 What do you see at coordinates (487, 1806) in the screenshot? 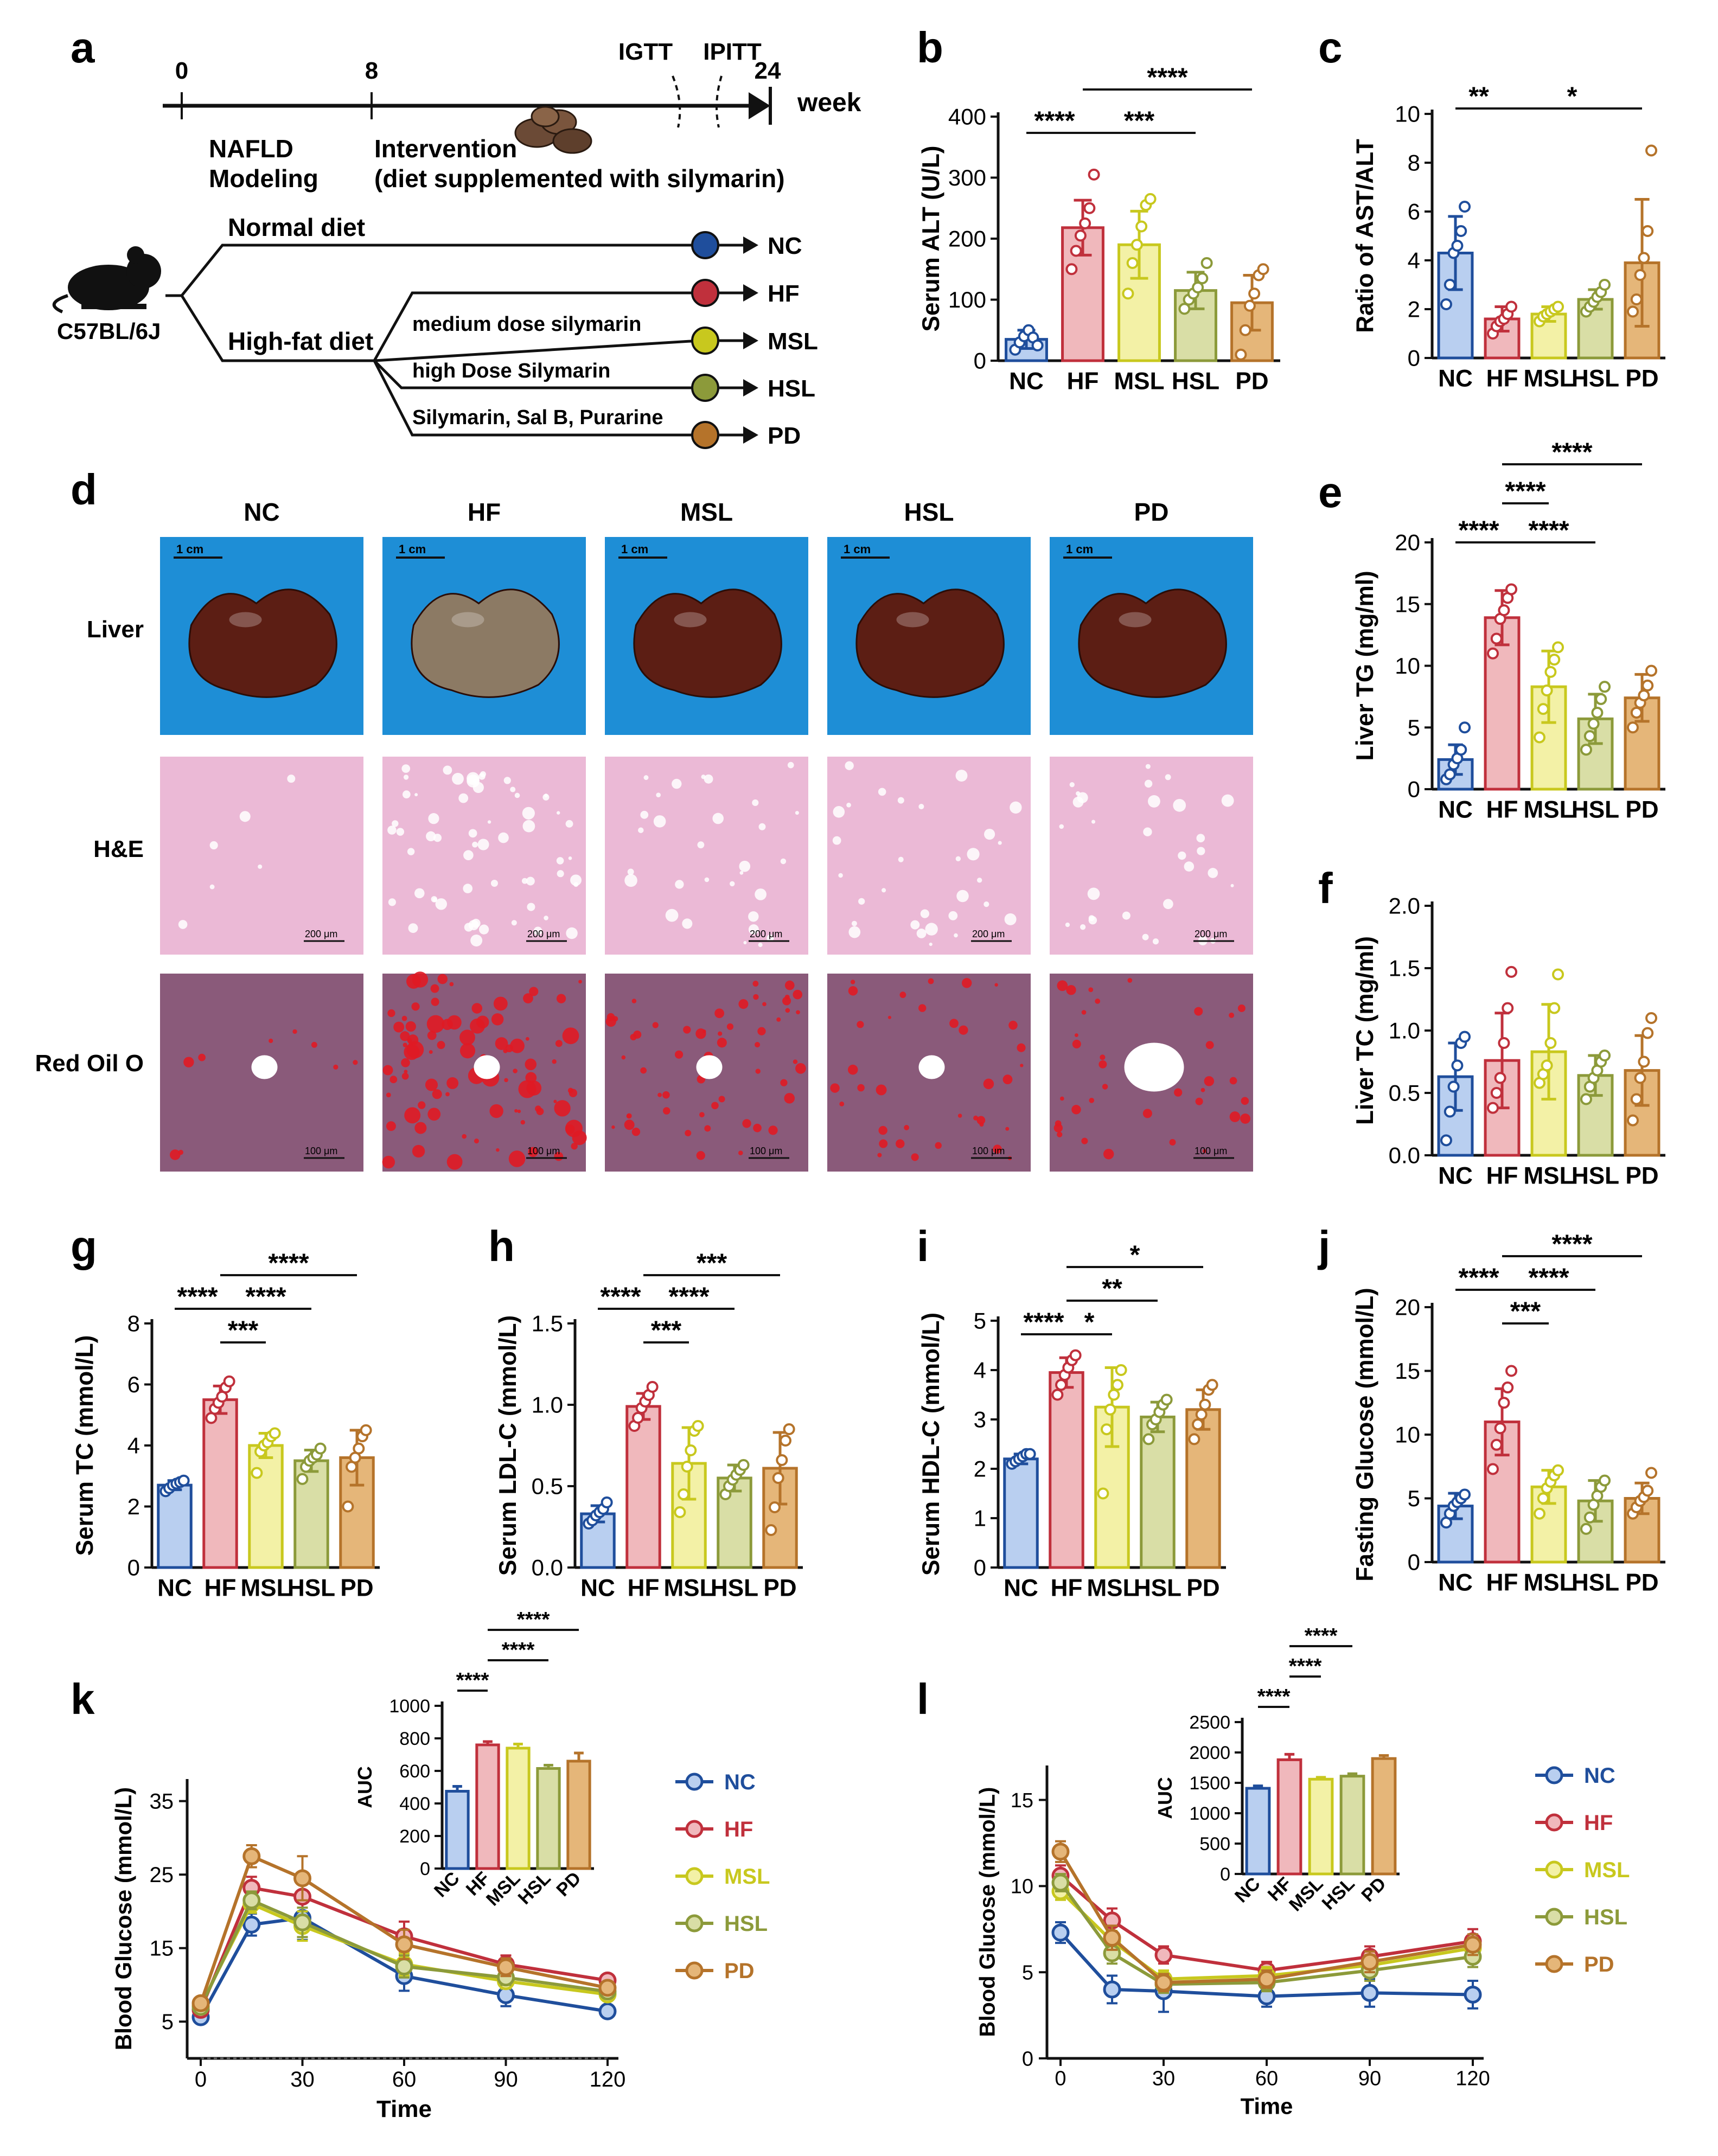
I see `bar-hf` at bounding box center [487, 1806].